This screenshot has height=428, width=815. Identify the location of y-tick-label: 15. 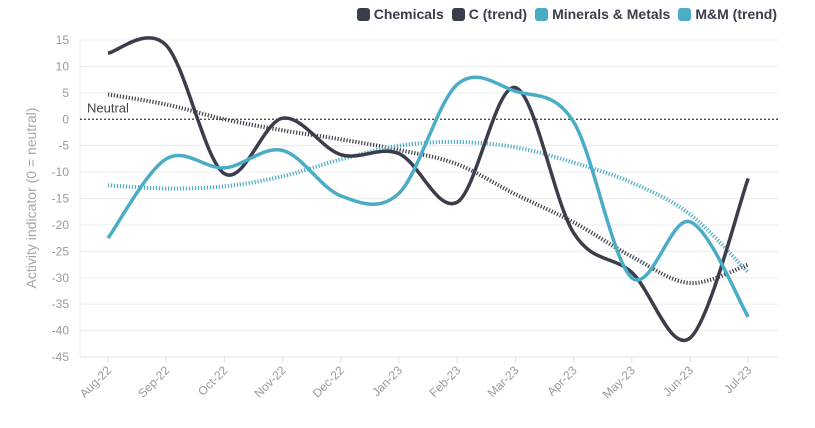
(63, 40).